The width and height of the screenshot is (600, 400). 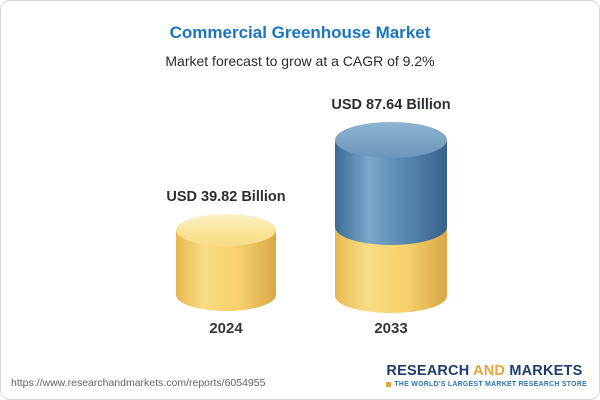 I want to click on logo-wordmark: RESEARCH AND MARKETS, so click(x=486, y=371).